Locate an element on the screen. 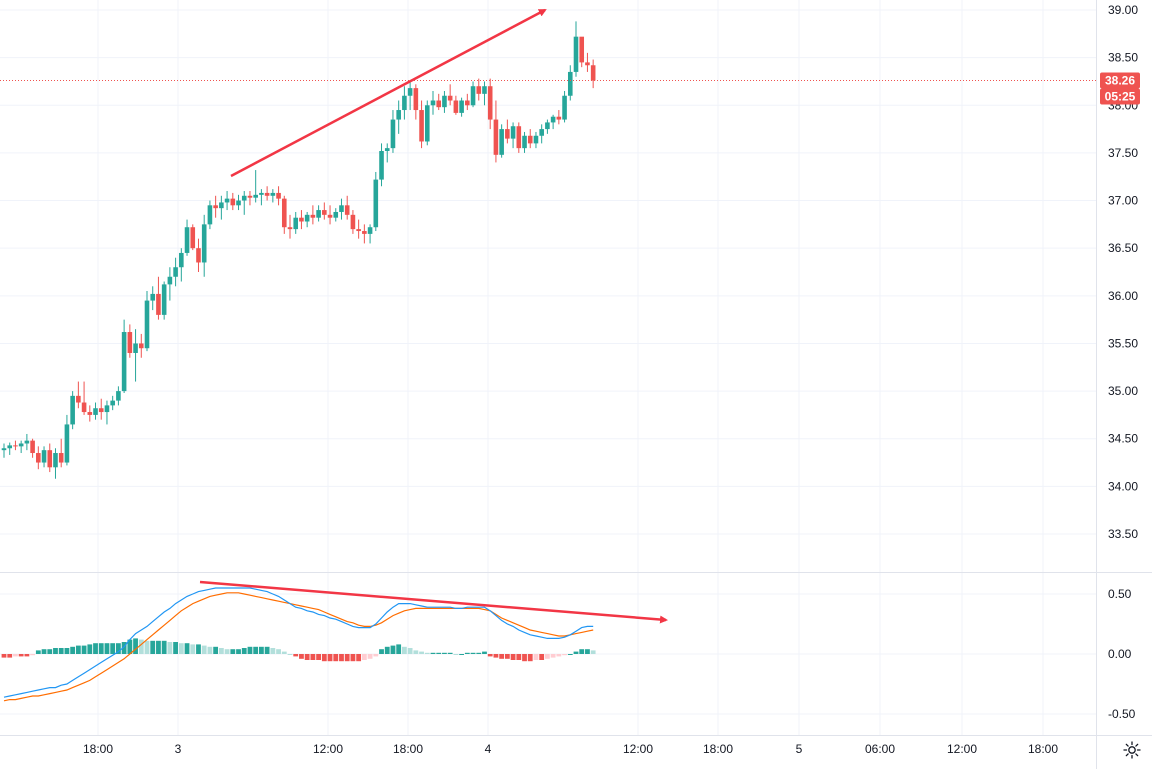 The width and height of the screenshot is (1152, 774). price-tick-label: 37.00 is located at coordinates (1123, 201).